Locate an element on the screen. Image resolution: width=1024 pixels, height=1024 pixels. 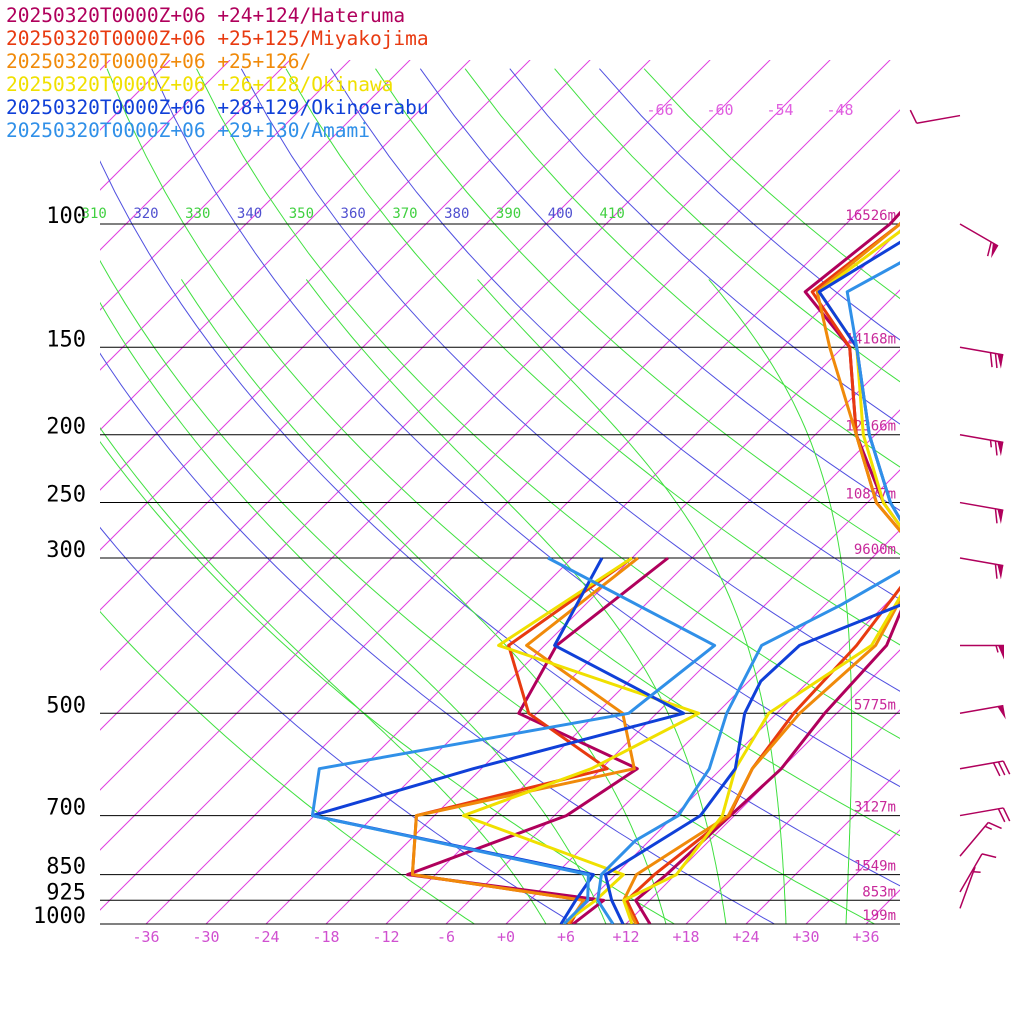
x-tick-label: -36 is located at coordinates (145, 937).